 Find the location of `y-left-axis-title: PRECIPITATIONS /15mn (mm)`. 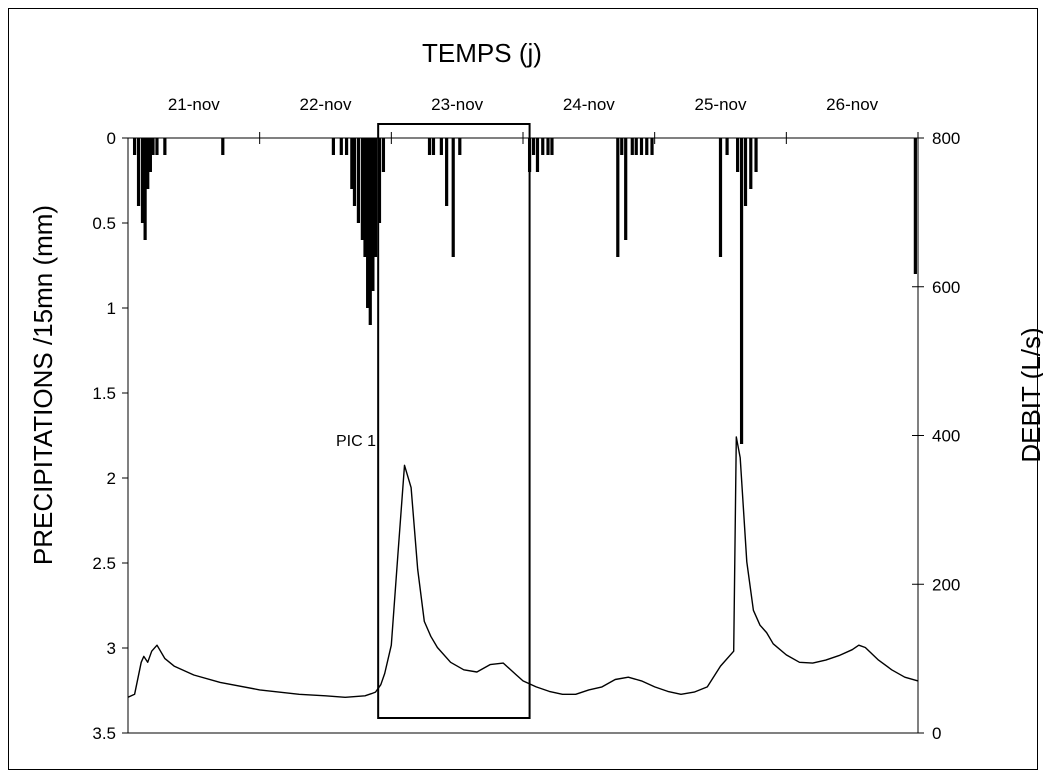

y-left-axis-title: PRECIPITATIONS /15mn (mm) is located at coordinates (43, 385).